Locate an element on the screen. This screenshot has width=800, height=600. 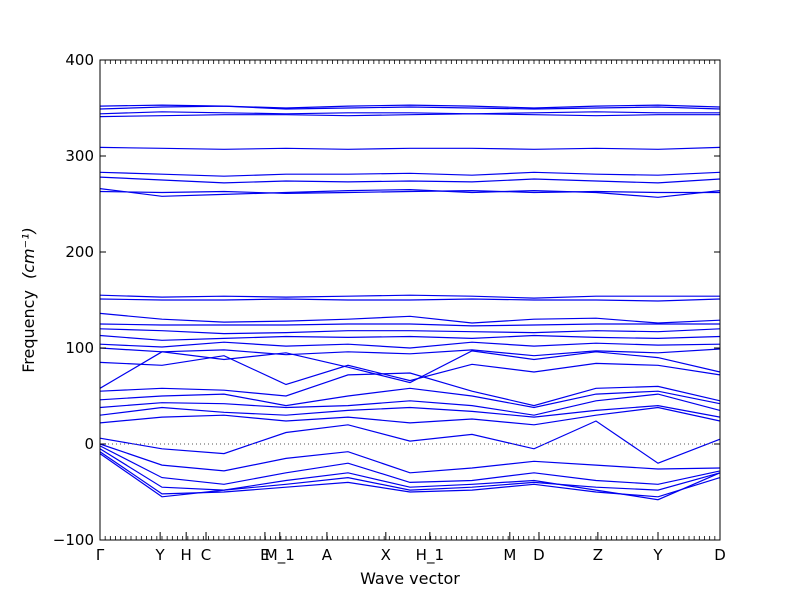
y-tick-label: −100 is located at coordinates (73, 540).